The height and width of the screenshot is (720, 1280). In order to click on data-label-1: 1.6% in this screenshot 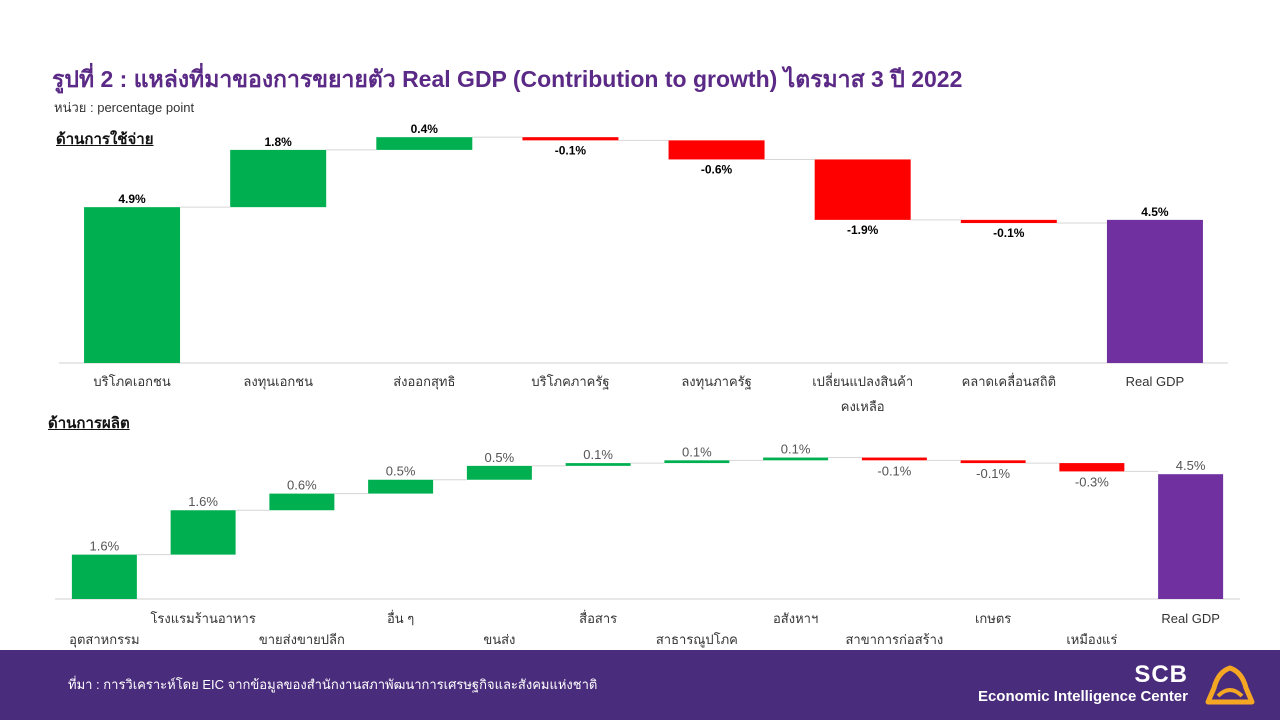, I will do `click(105, 546)`.